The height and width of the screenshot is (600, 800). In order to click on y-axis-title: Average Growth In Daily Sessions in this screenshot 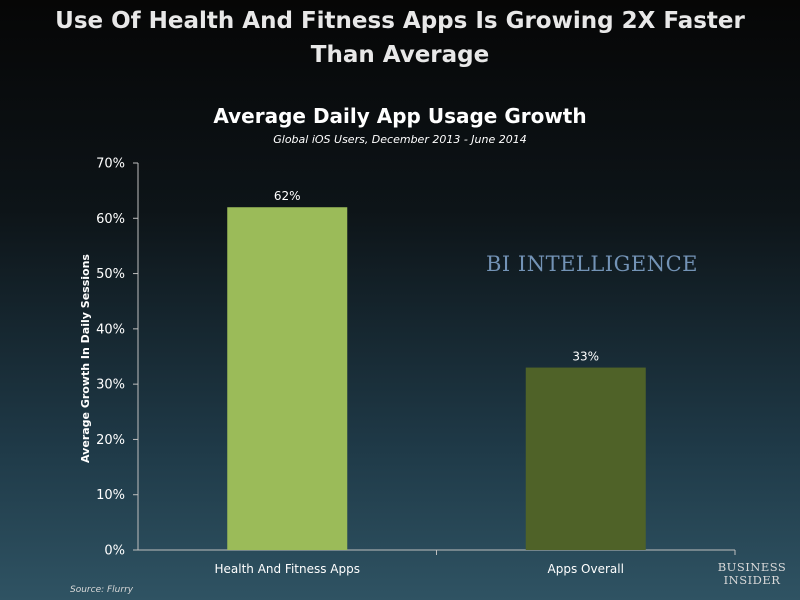, I will do `click(85, 358)`.